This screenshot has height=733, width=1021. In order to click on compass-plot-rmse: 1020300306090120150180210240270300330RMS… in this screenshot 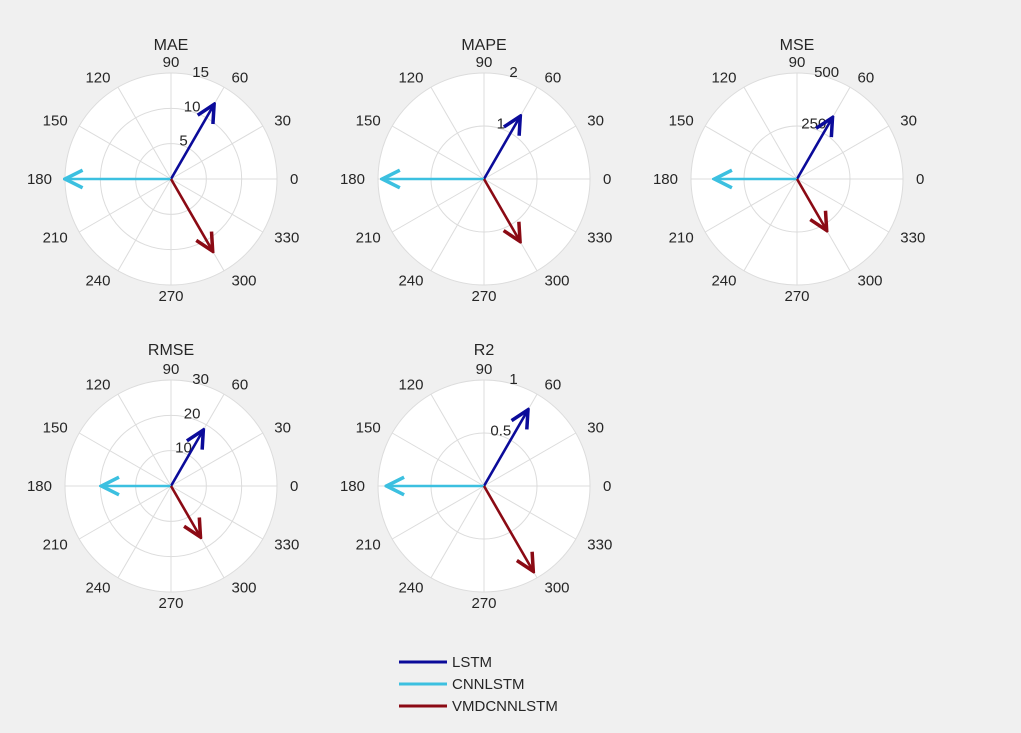, I will do `click(163, 477)`.